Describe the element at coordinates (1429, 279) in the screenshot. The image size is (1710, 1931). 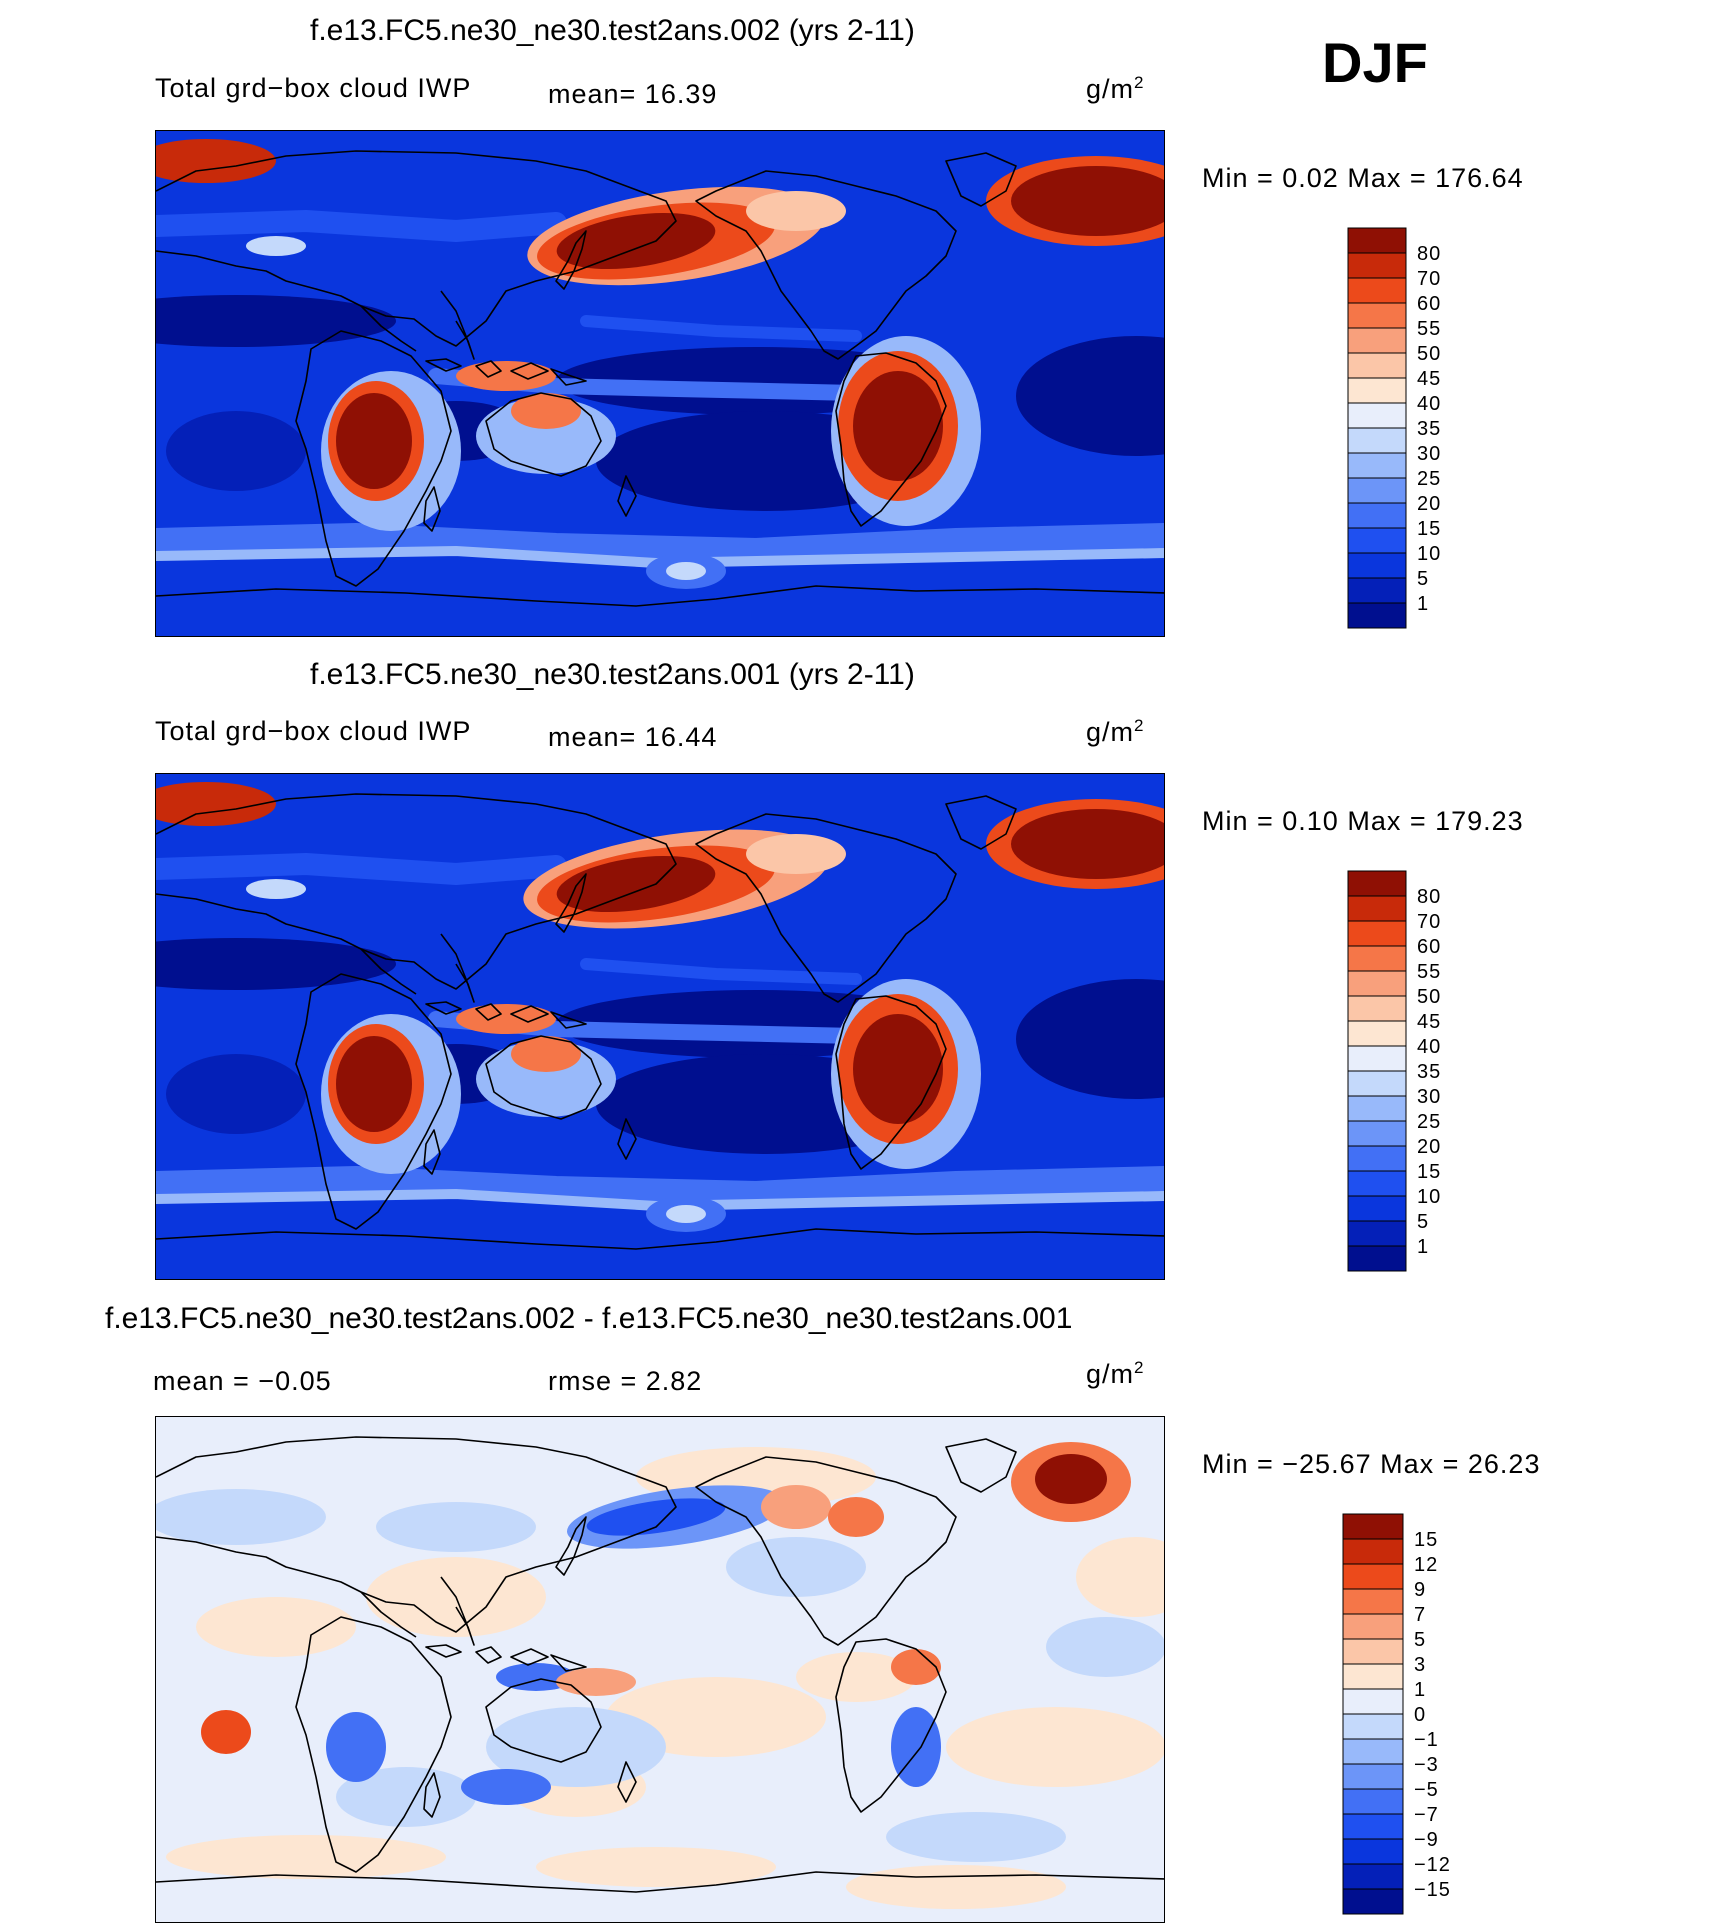
I see `colorbar-label-1: 70` at that location.